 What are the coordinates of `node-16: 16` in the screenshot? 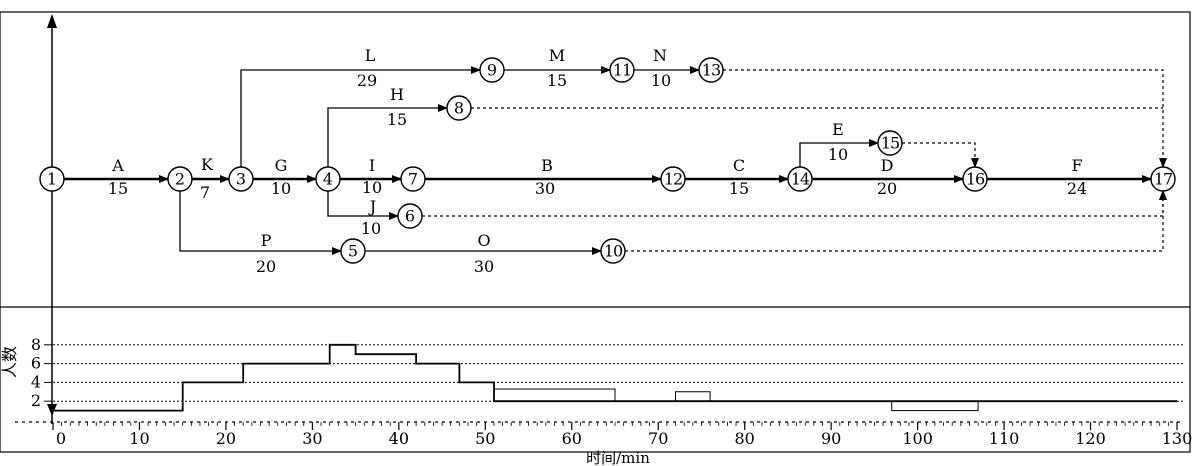 It's located at (975, 179).